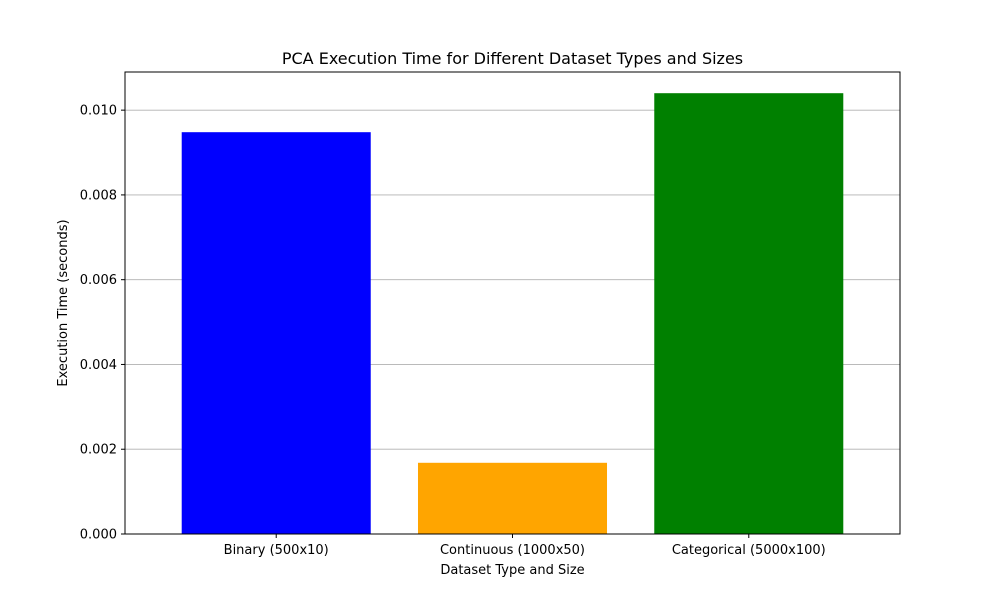 This screenshot has width=1000, height=600. Describe the element at coordinates (512, 570) in the screenshot. I see `x-axis-label: Dataset Type and Size` at that location.